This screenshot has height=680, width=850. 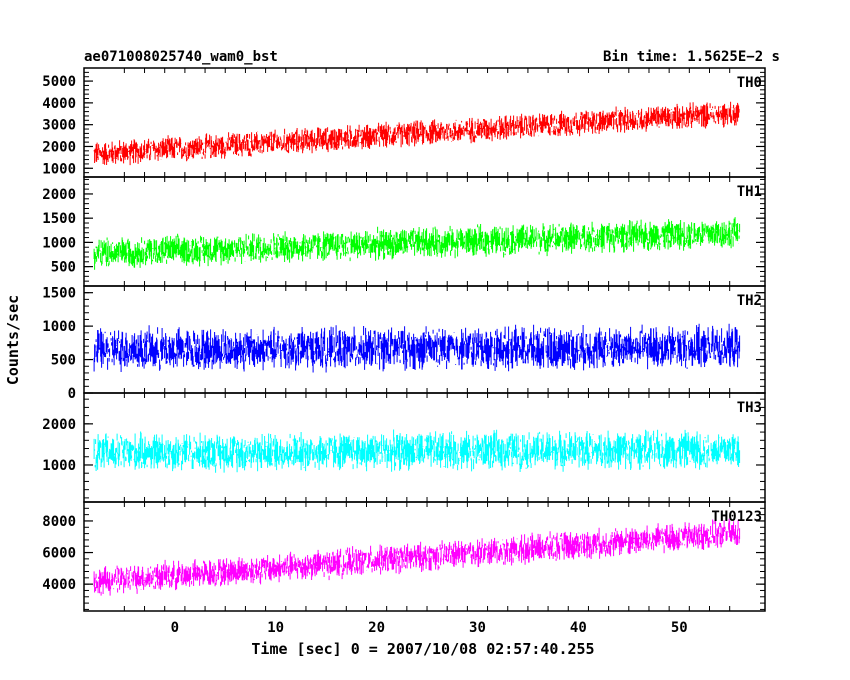 I want to click on panel-th0: 1000 2000 3000 4000 5000 TH0, so click(x=404, y=122).